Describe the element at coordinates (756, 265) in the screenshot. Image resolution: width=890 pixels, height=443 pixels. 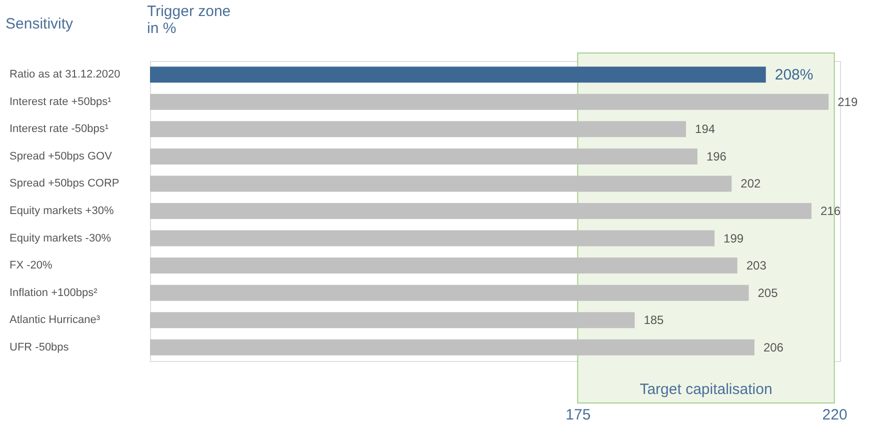
I see `data-label: 203` at that location.